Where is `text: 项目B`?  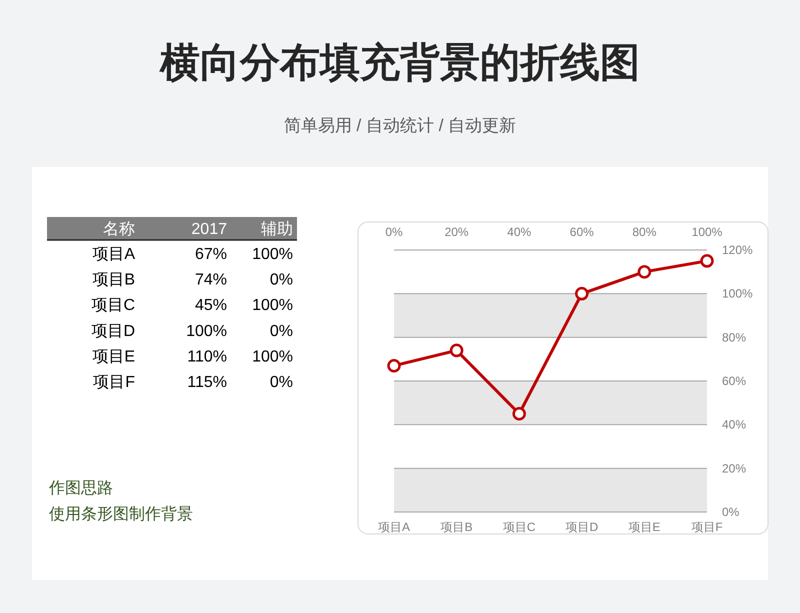 text: 项目B is located at coordinates (113, 280).